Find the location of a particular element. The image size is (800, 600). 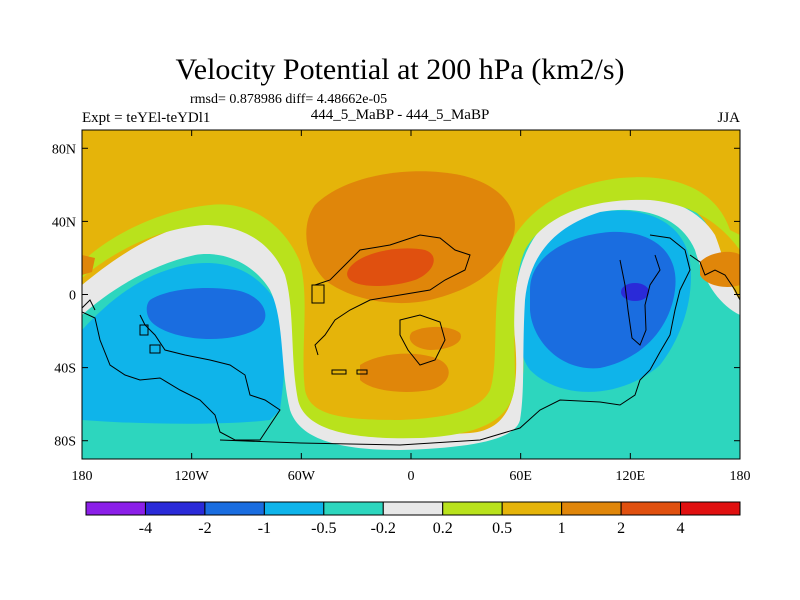

coastline-south-america is located at coordinates (181, 376).